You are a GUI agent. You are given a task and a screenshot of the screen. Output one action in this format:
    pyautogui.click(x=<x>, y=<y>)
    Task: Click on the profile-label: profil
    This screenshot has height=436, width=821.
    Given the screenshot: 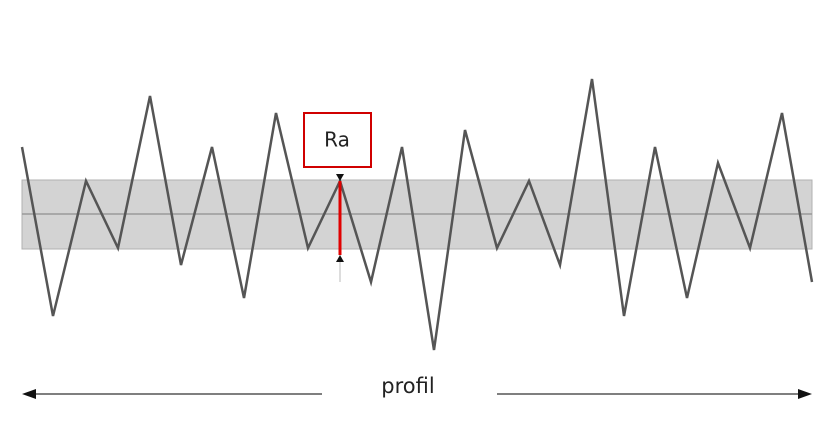 What is the action you would take?
    pyautogui.click(x=407, y=386)
    